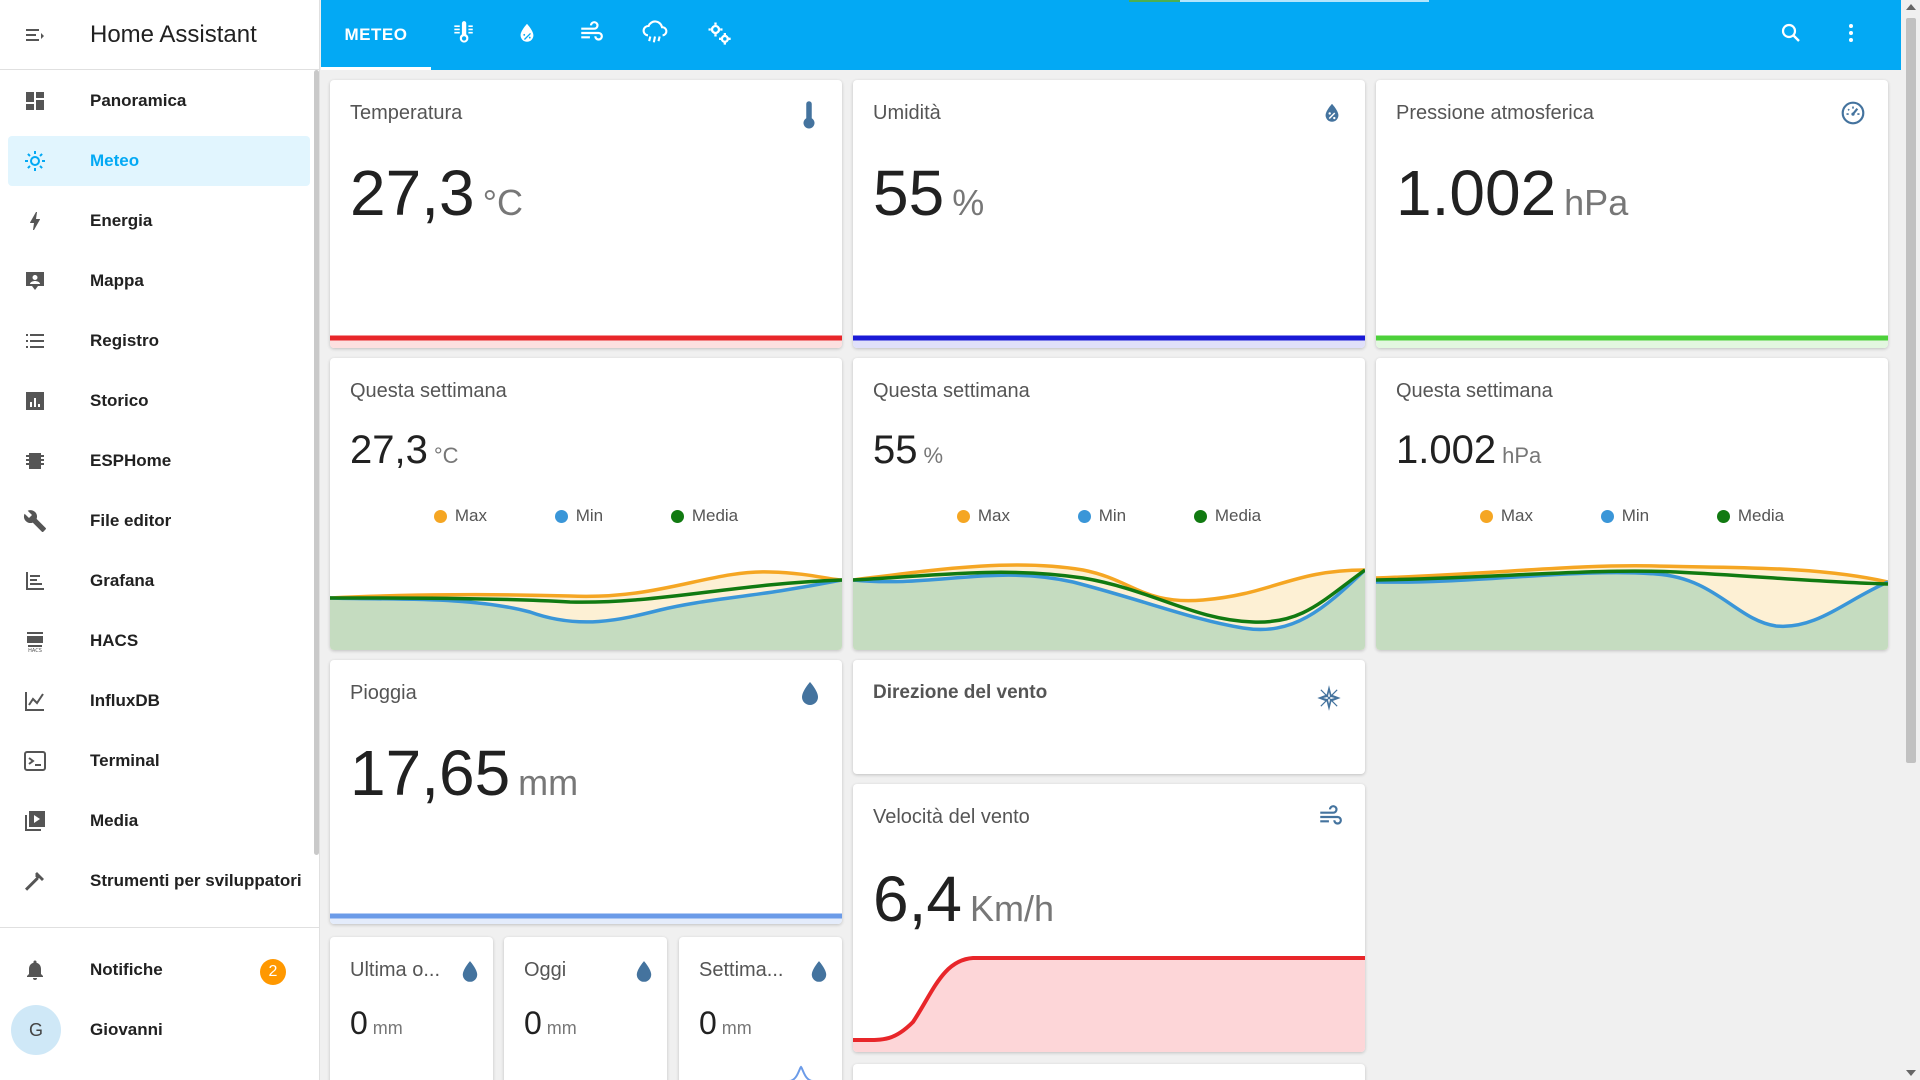 Image resolution: width=1920 pixels, height=1080 pixels. I want to click on tab-meteo: METEO, so click(376, 35).